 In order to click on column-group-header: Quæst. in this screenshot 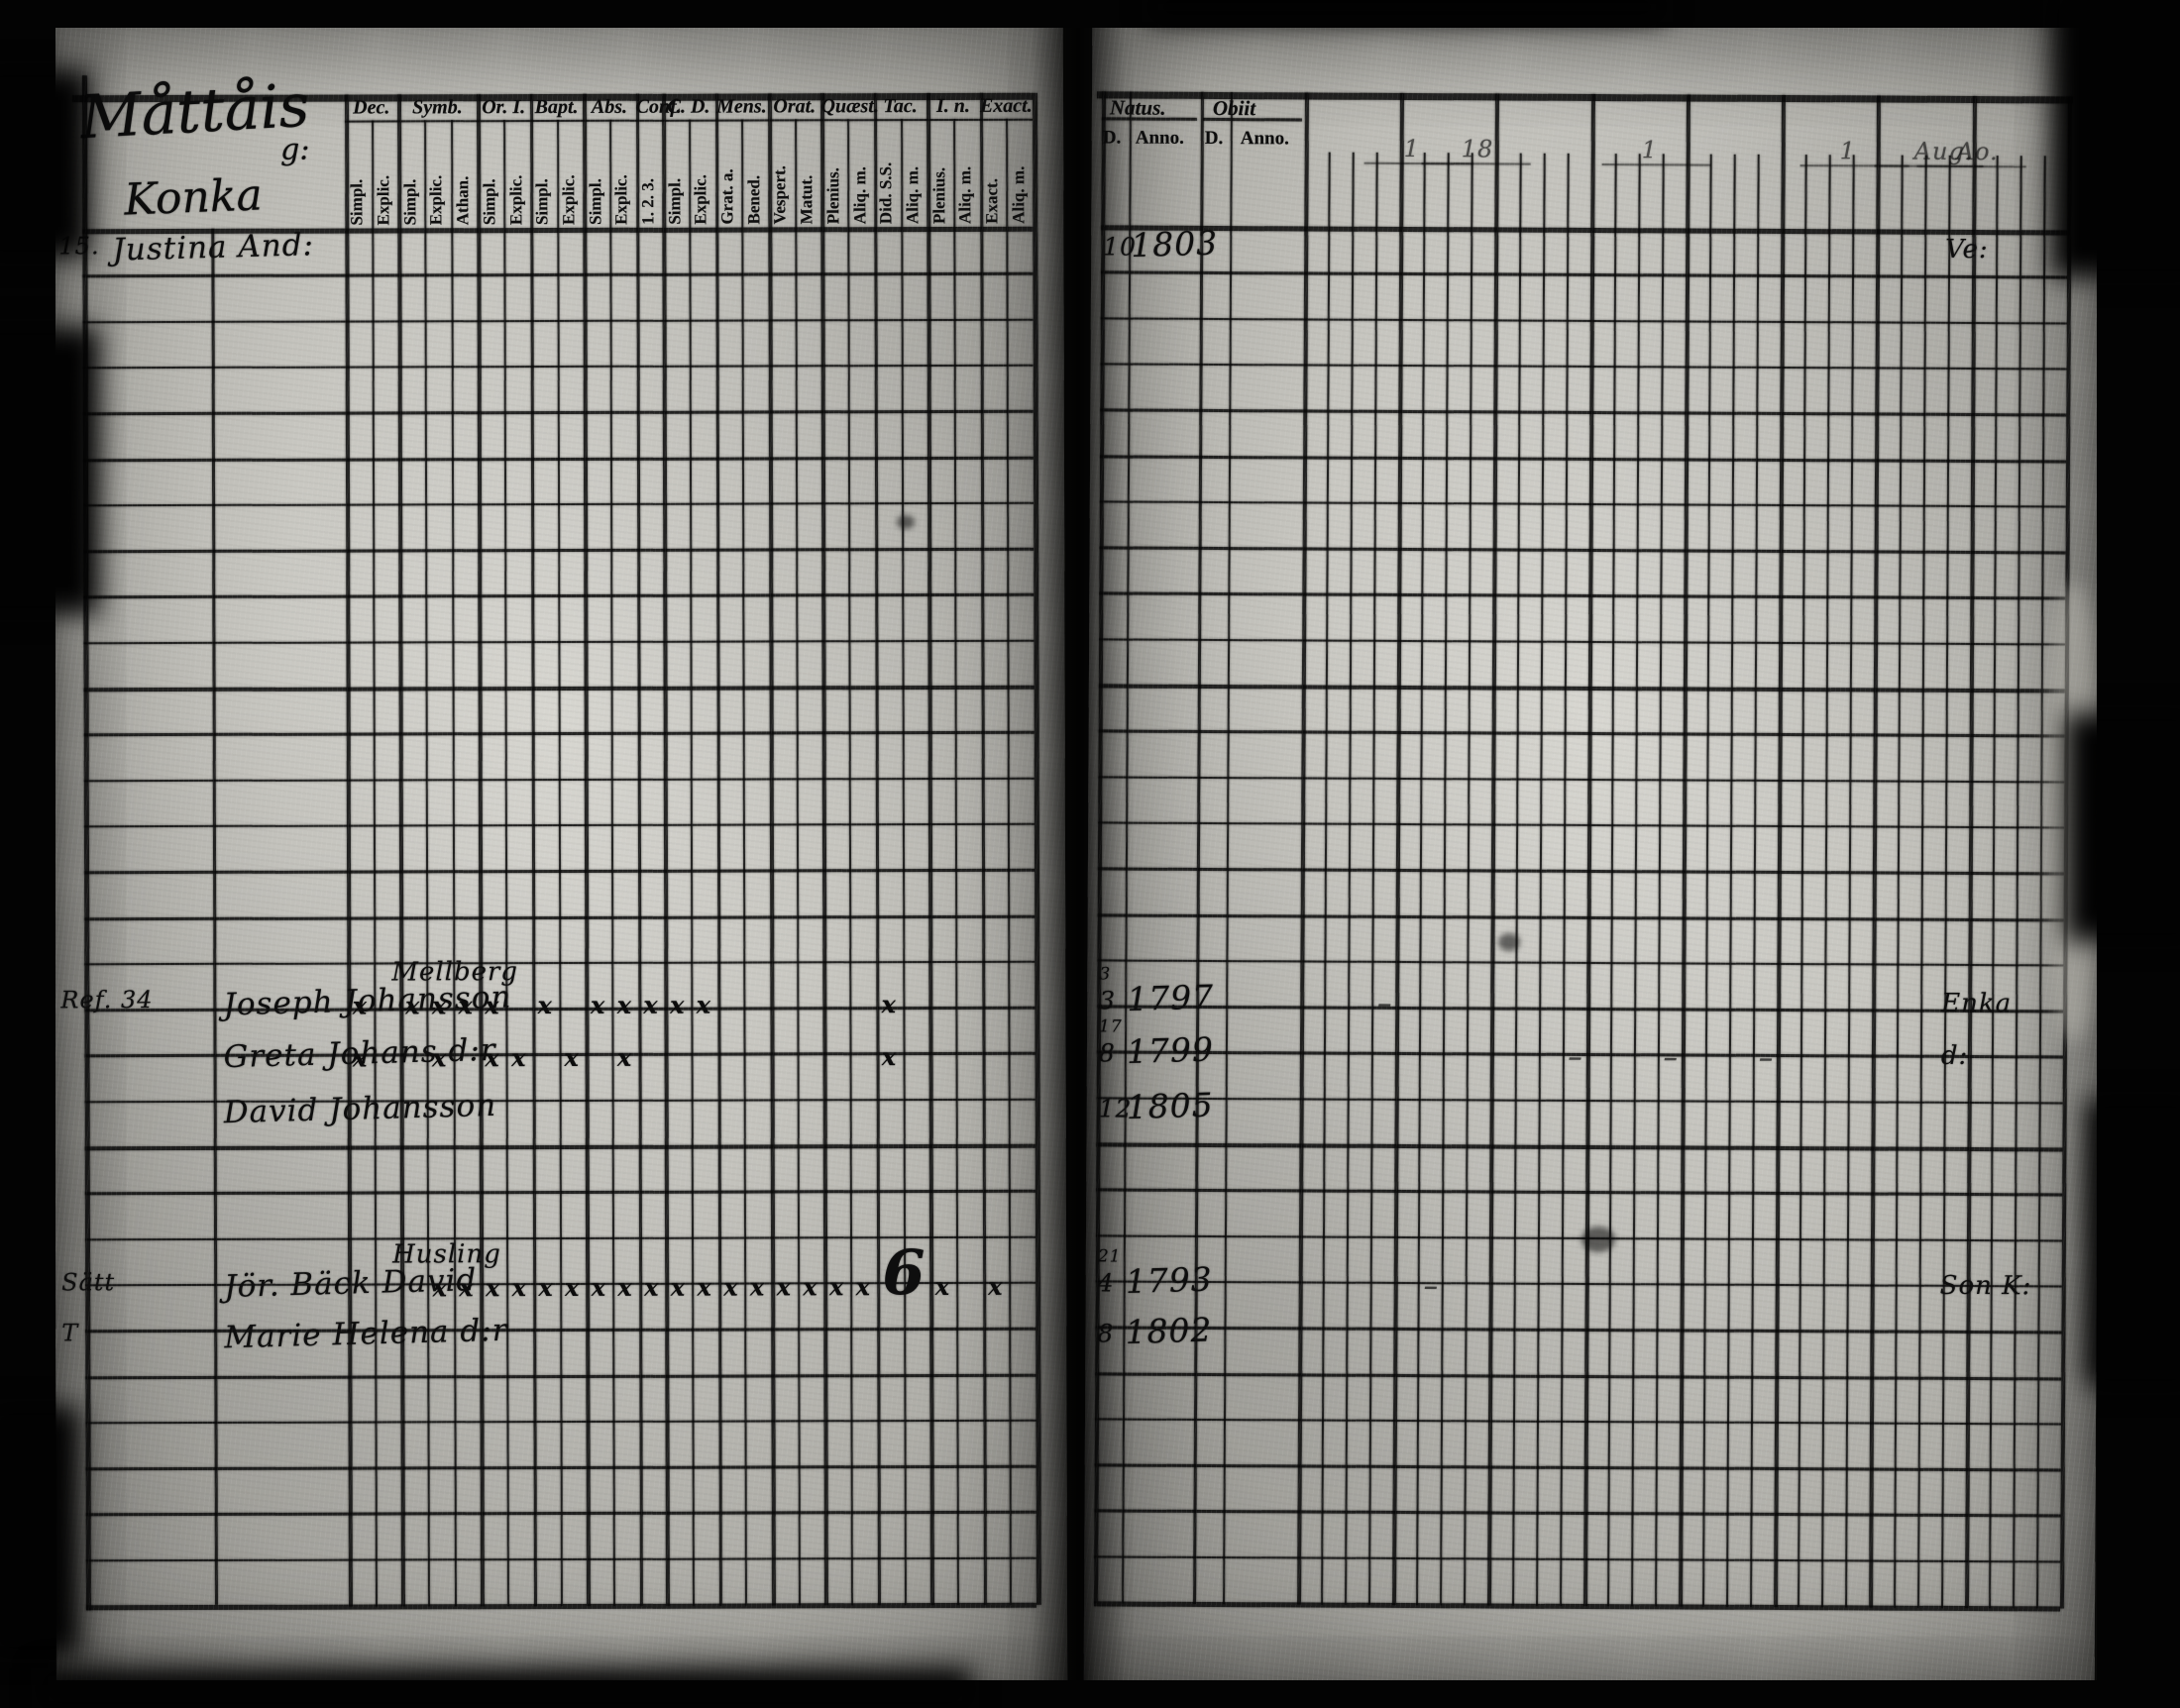, I will do `click(849, 106)`.